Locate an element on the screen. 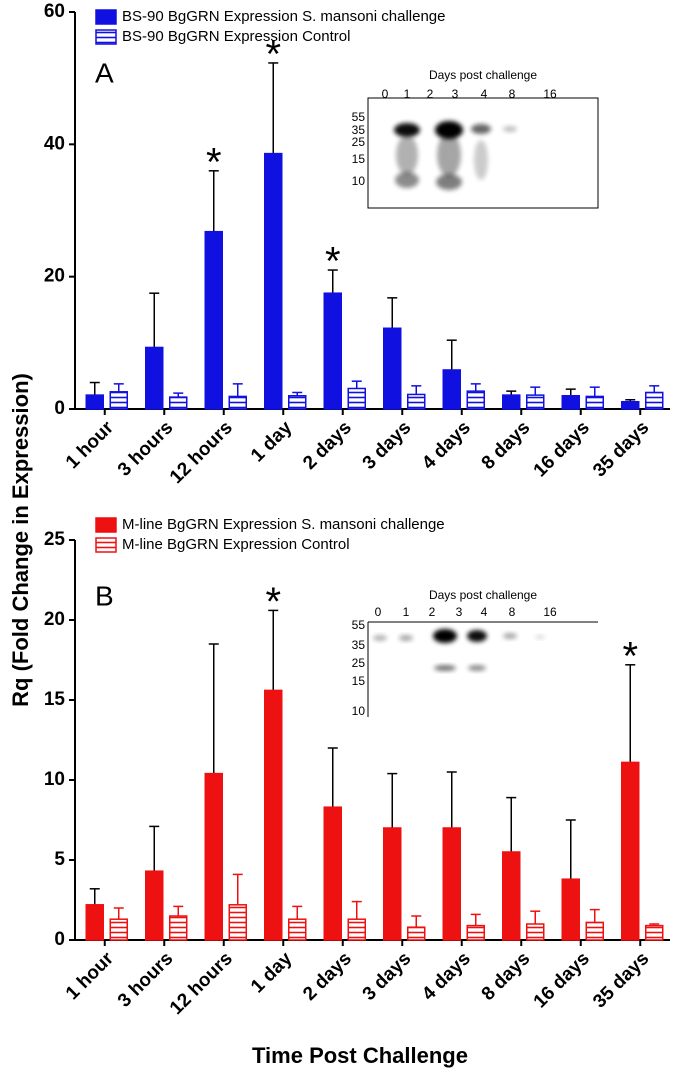 The width and height of the screenshot is (677, 1077). marker-label: 10 is located at coordinates (359, 181).